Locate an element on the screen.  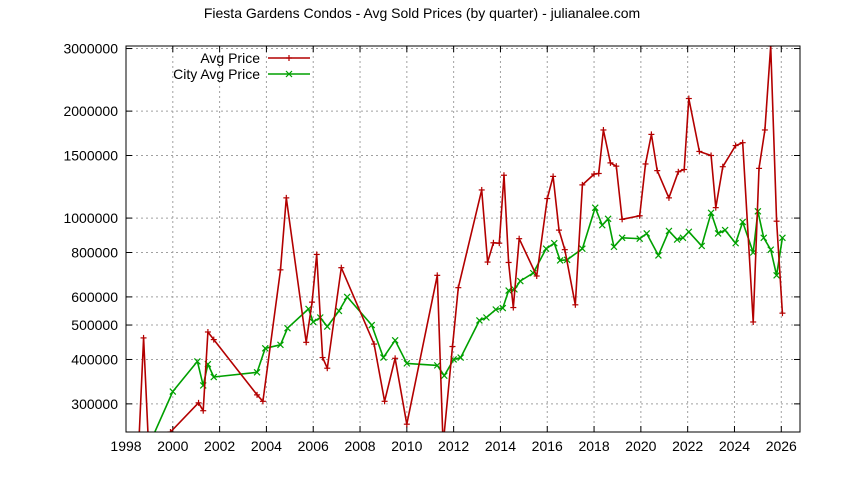
x-tick-label: 2010 is located at coordinates (406, 446).